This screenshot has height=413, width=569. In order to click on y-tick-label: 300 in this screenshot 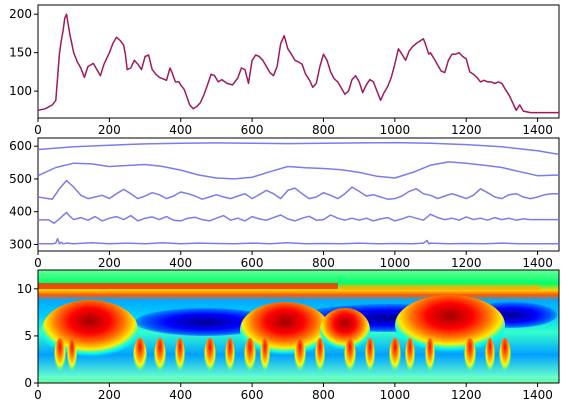, I will do `click(20, 244)`.